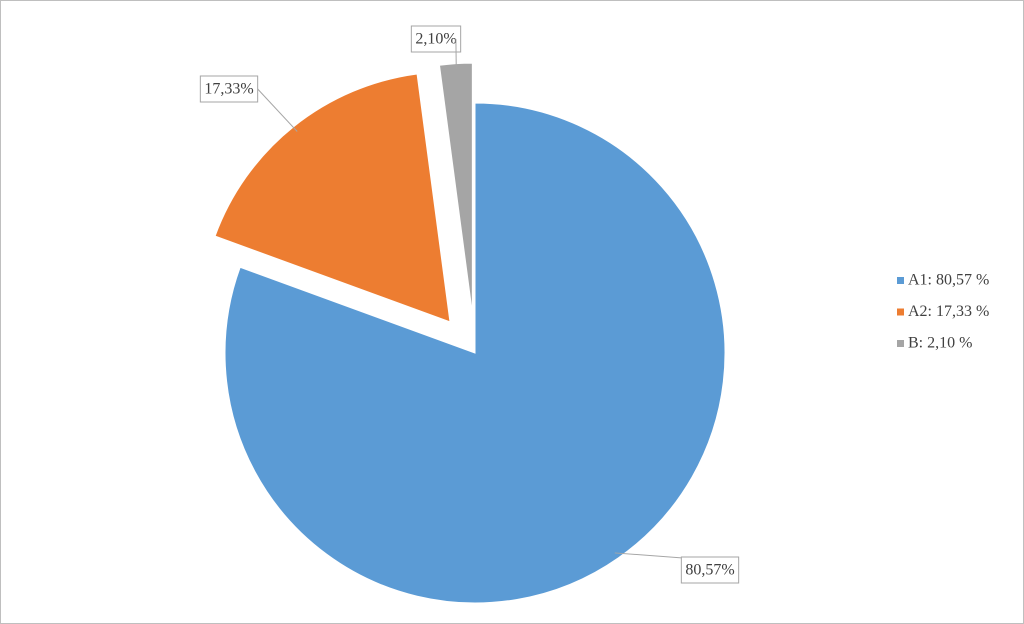  I want to click on data-label: 17,33%, so click(228, 89).